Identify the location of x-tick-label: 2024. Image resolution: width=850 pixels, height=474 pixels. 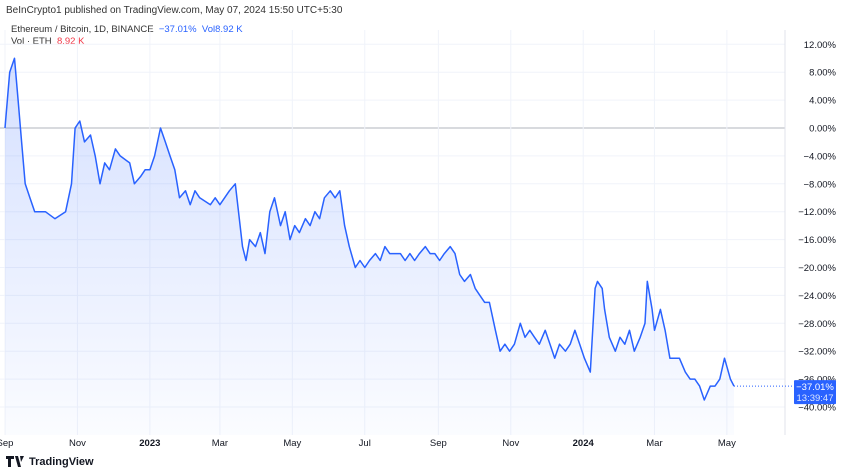
(584, 443).